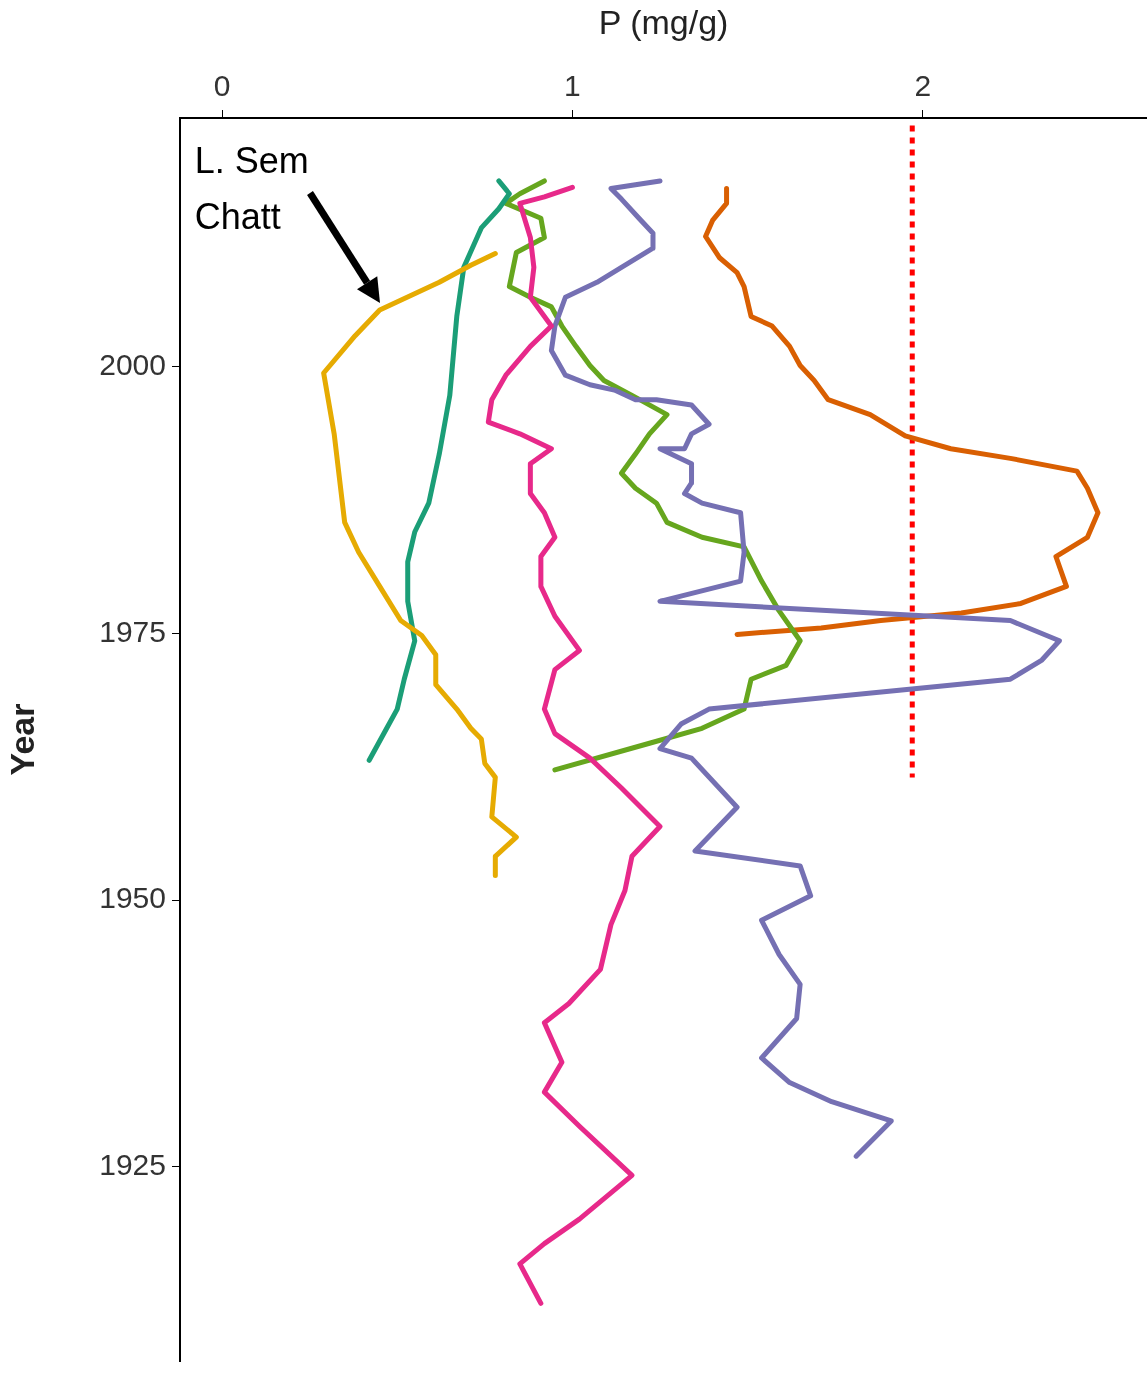 The height and width of the screenshot is (1385, 1147). I want to click on y-tick-label: 1950, so click(132, 898).